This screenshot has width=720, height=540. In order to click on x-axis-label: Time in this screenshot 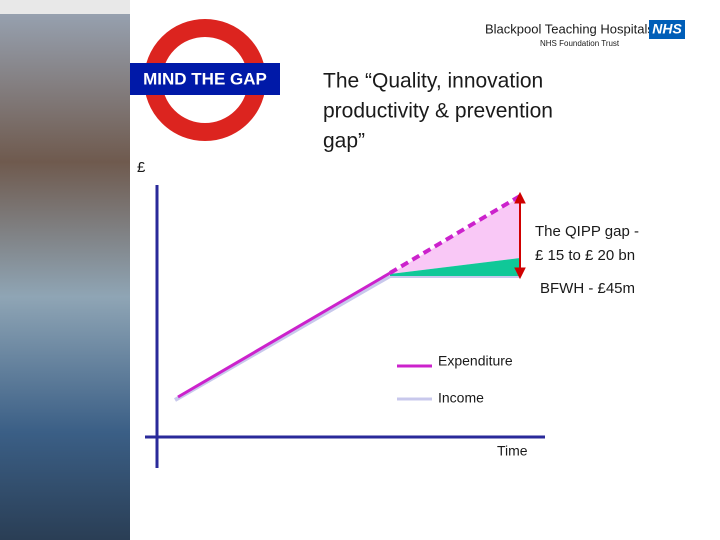, I will do `click(512, 451)`.